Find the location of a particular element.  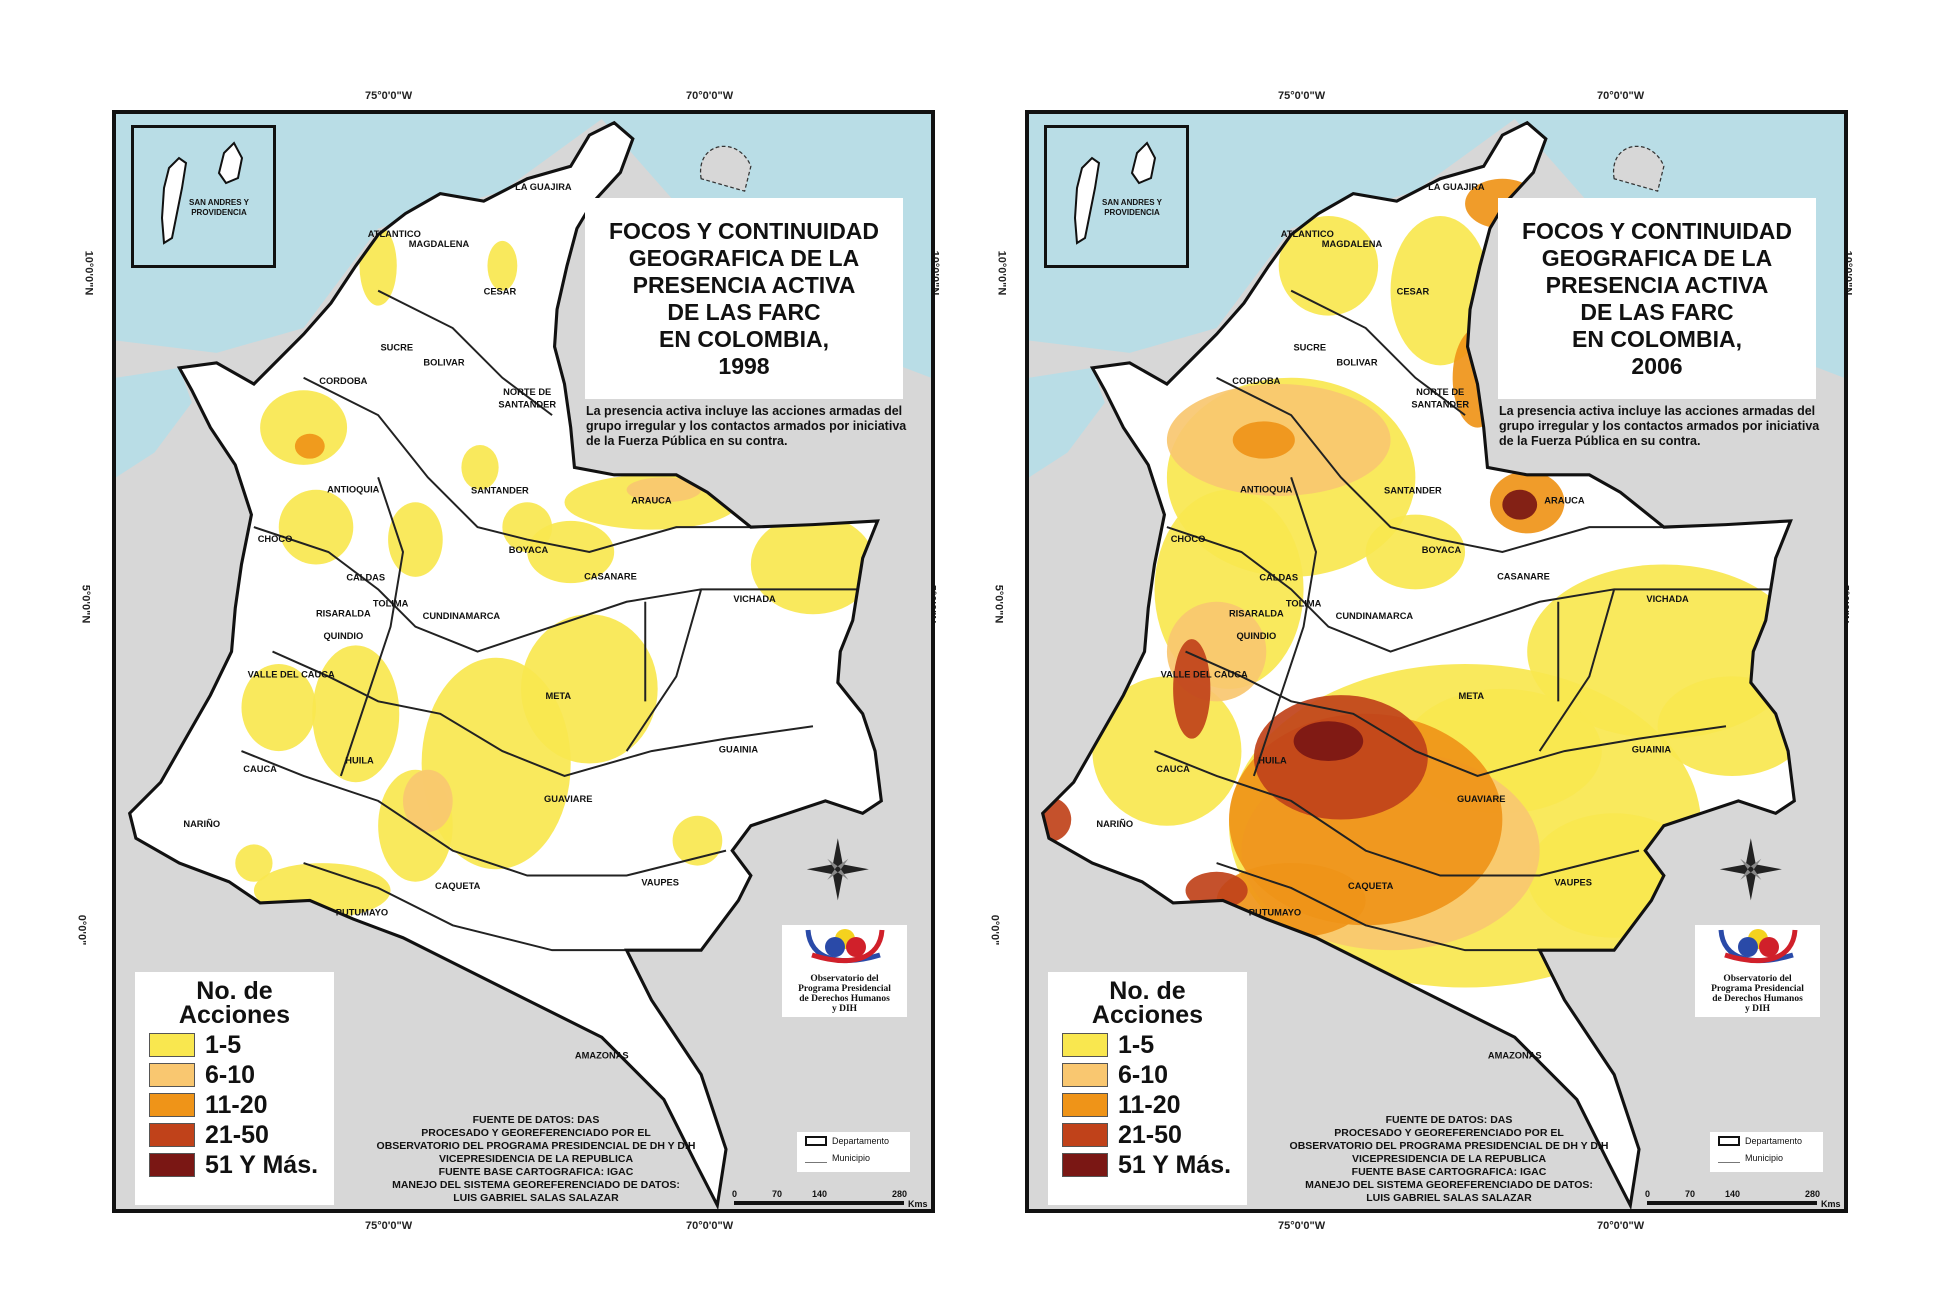

department-label: AMAZONAS is located at coordinates (602, 1055).